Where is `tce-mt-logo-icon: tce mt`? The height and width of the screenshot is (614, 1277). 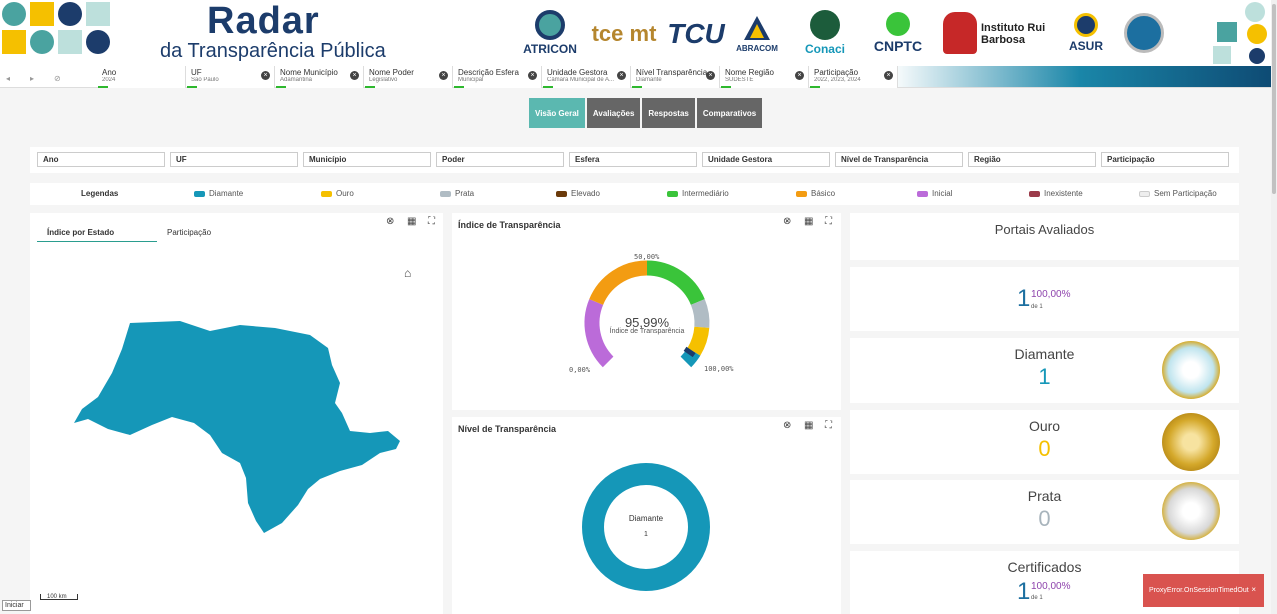
tce-mt-logo-icon: tce mt is located at coordinates (624, 33).